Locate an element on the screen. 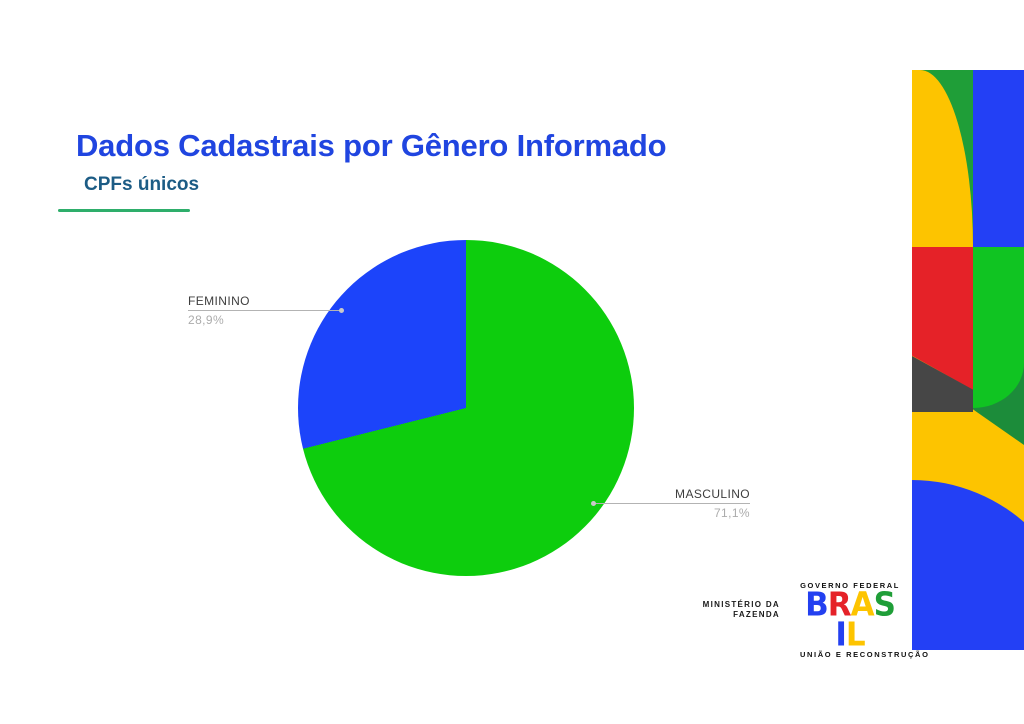 The width and height of the screenshot is (1024, 724). leader-dot-feminino is located at coordinates (341, 310).